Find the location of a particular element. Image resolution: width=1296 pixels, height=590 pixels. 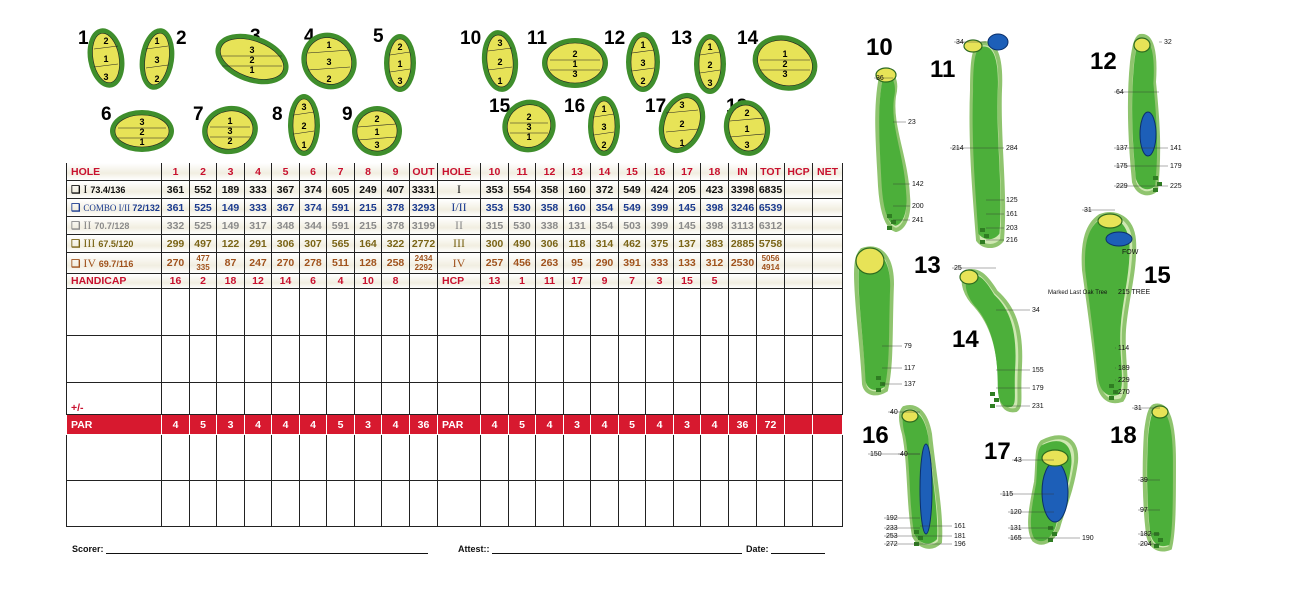

attest-field: Attest:: is located at coordinates (600, 549).